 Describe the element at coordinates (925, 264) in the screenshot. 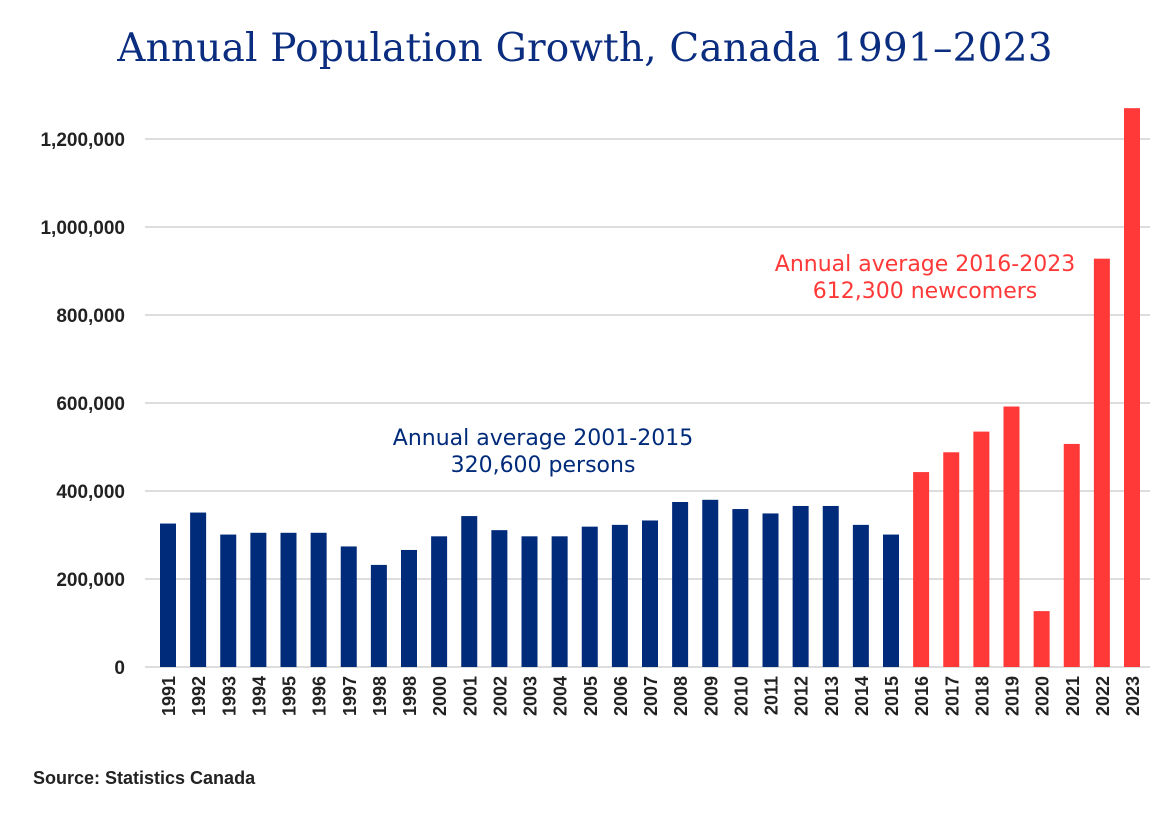

I see `annotation-text: Annual average 2016-2023` at that location.